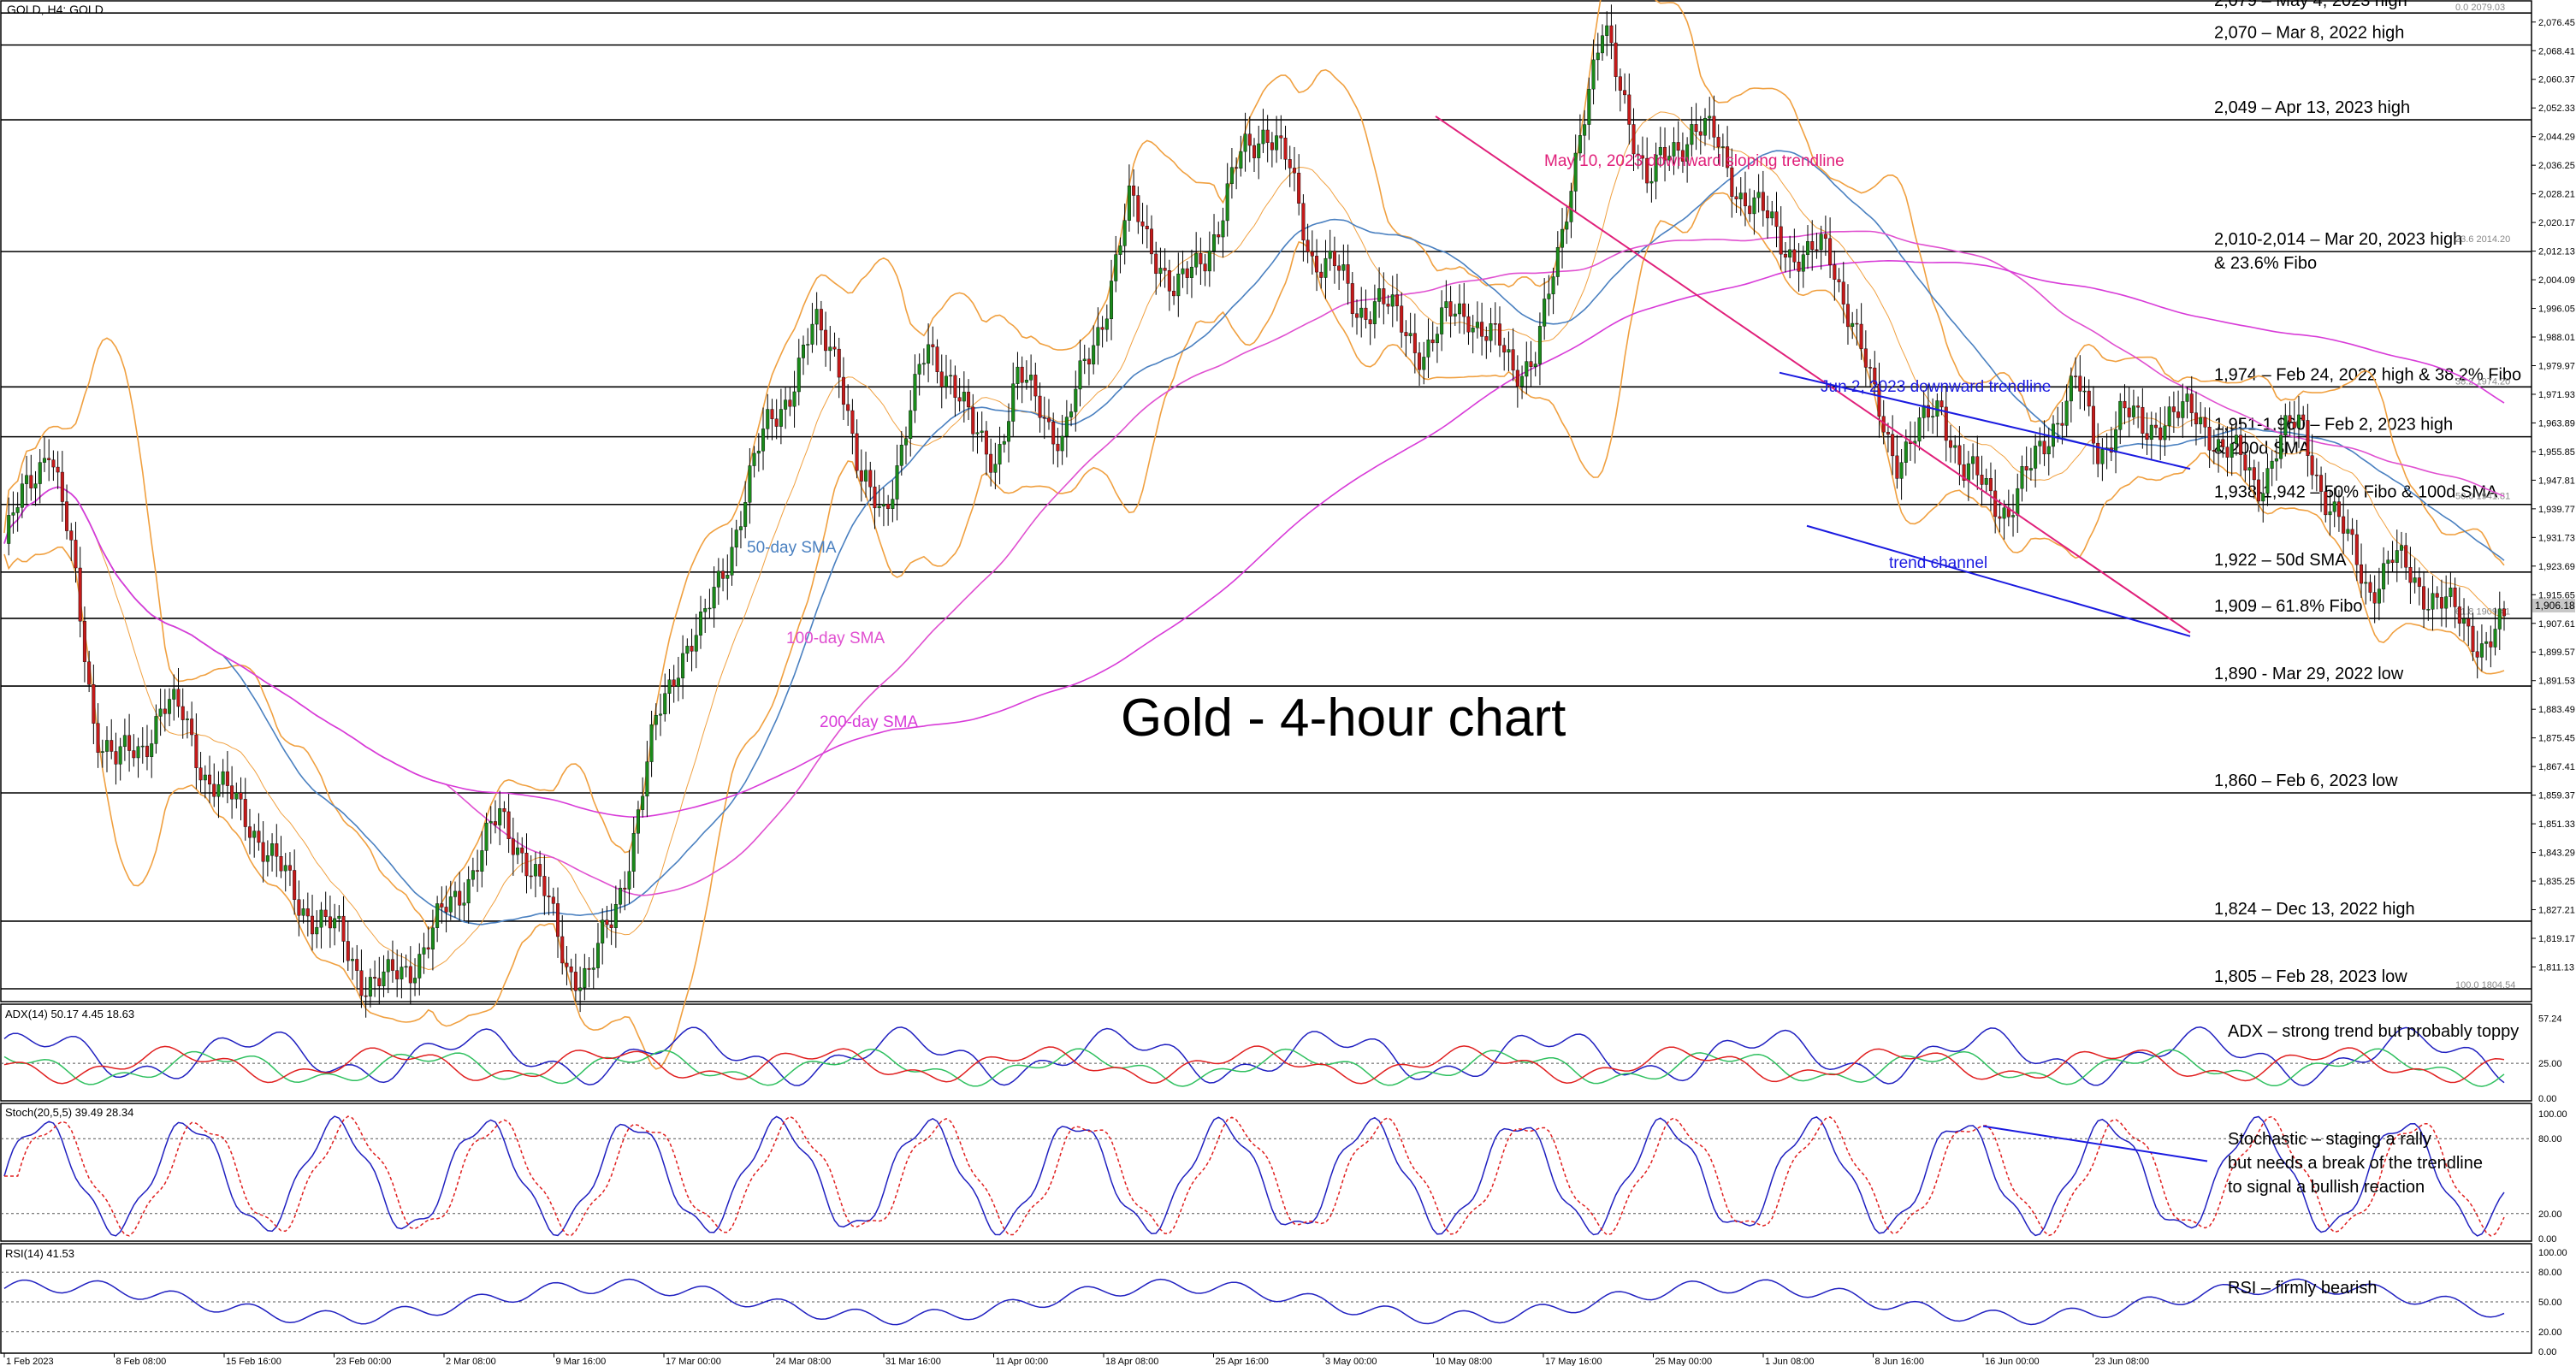  What do you see at coordinates (2556, 682) in the screenshot?
I see `y-tick-label: 1,891.53` at bounding box center [2556, 682].